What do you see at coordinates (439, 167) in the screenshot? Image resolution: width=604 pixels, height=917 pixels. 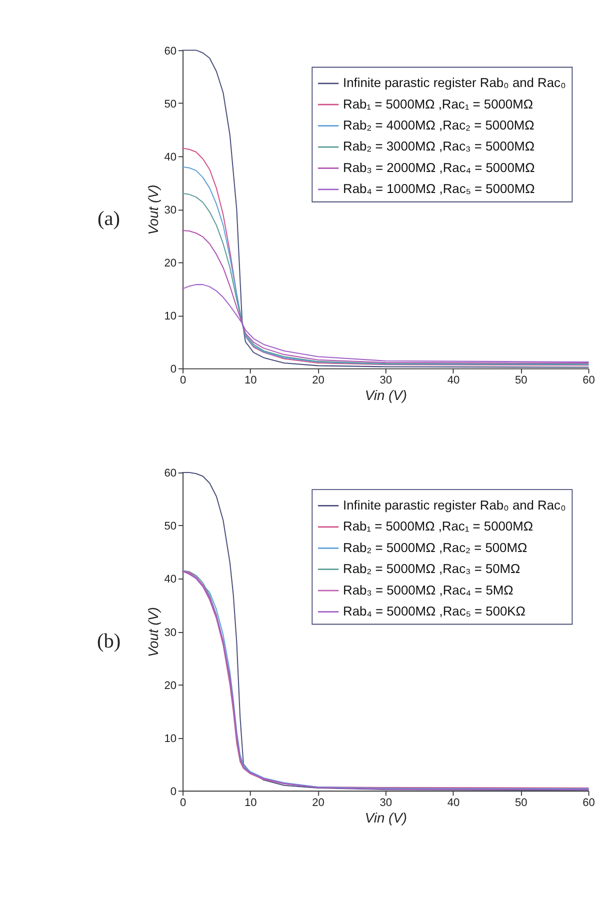 I see `legend-label: Rab₃ = 2000MΩ ,Rac₄ = 5000MΩ` at bounding box center [439, 167].